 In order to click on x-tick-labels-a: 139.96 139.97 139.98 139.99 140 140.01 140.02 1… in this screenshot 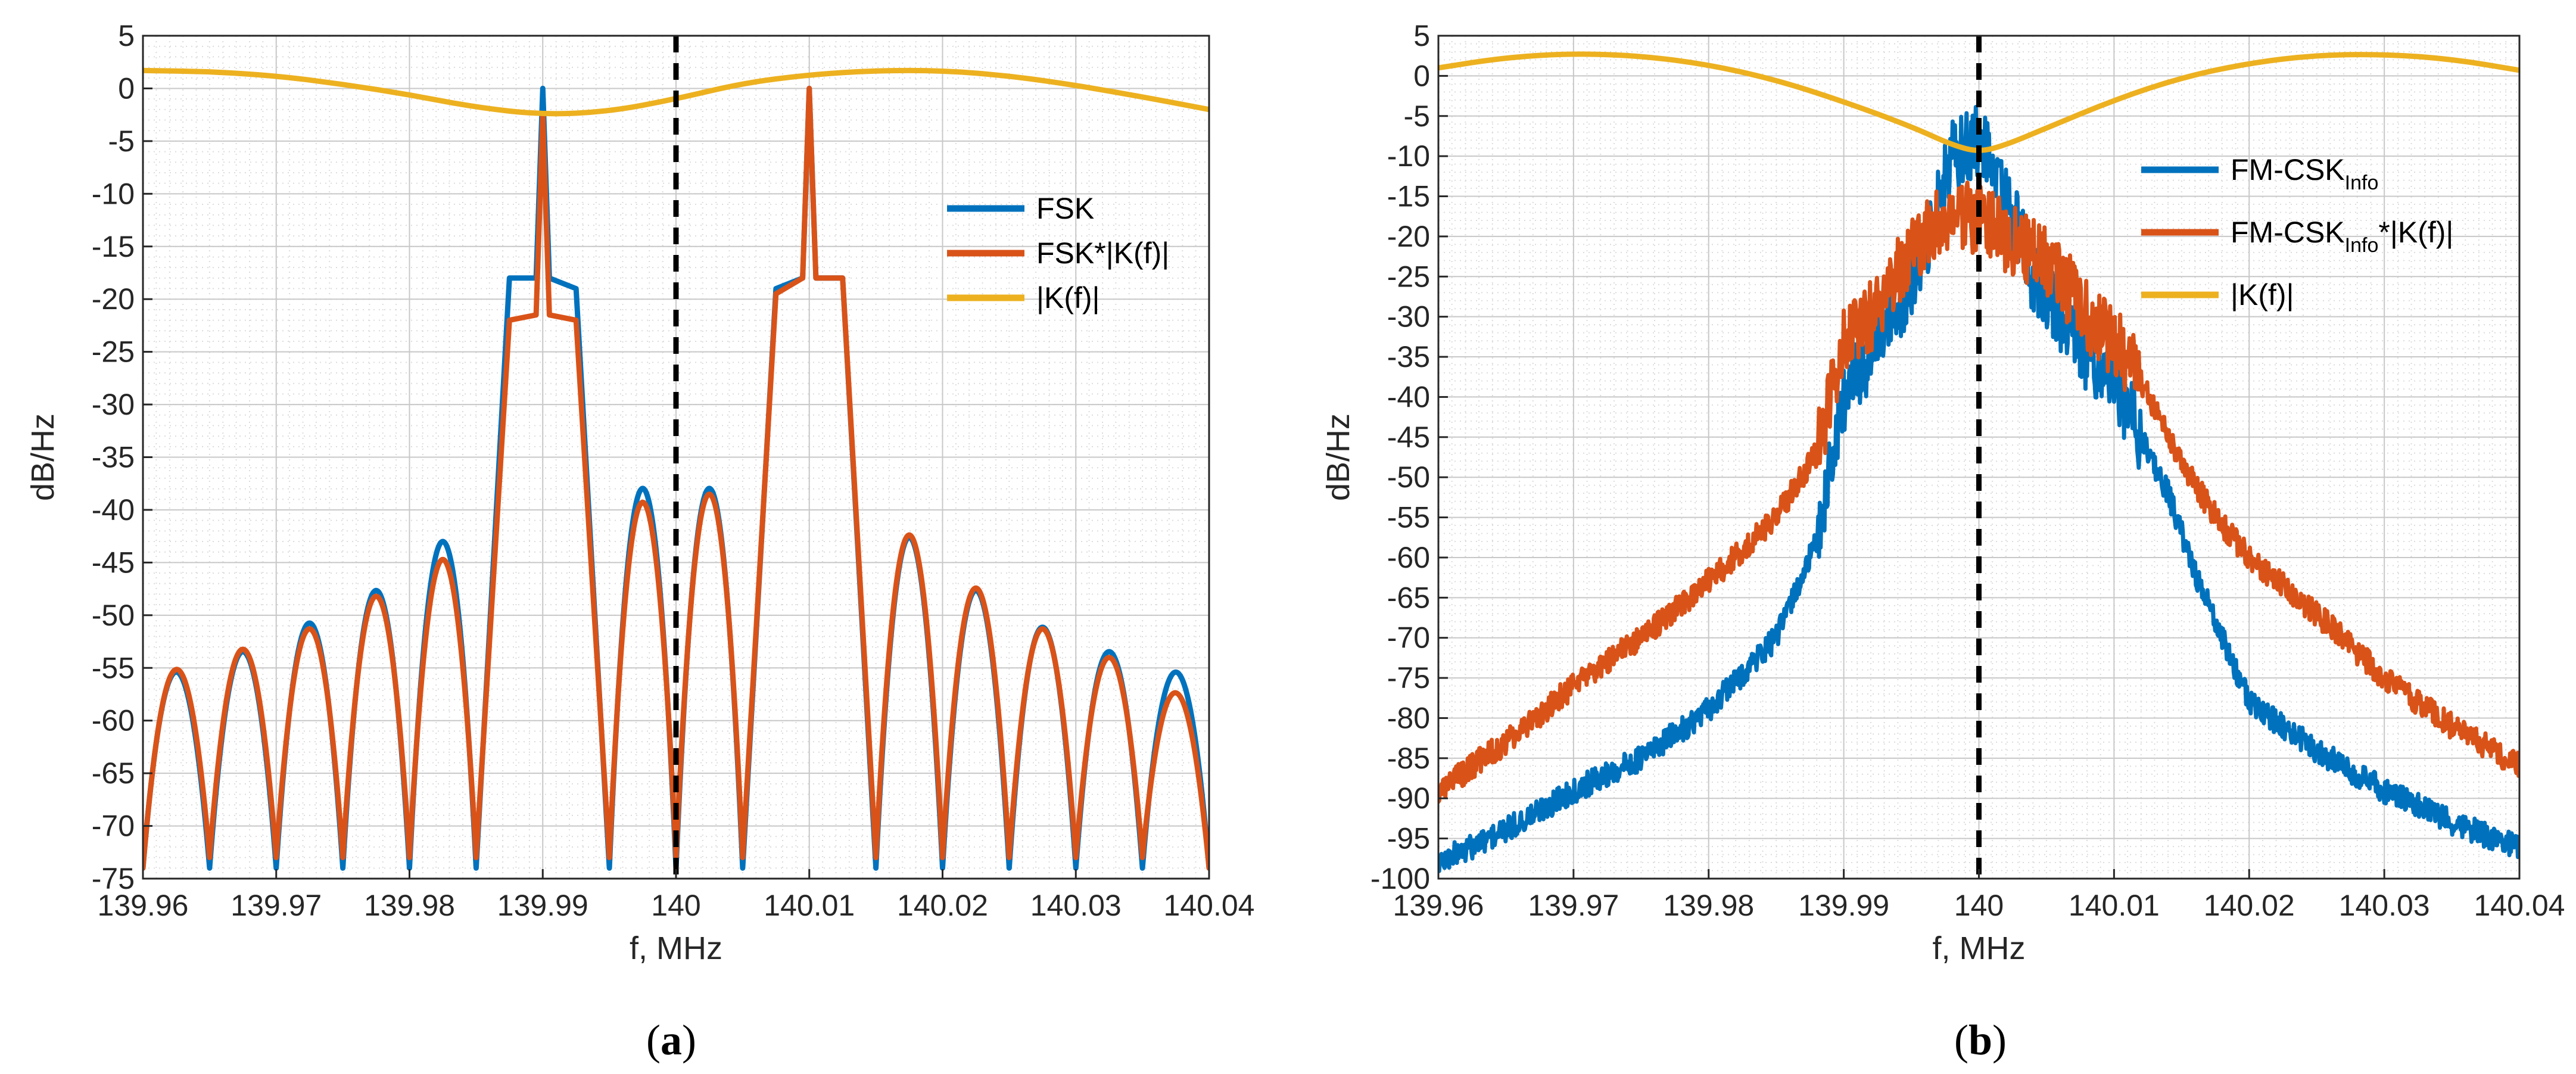, I will do `click(676, 895)`.